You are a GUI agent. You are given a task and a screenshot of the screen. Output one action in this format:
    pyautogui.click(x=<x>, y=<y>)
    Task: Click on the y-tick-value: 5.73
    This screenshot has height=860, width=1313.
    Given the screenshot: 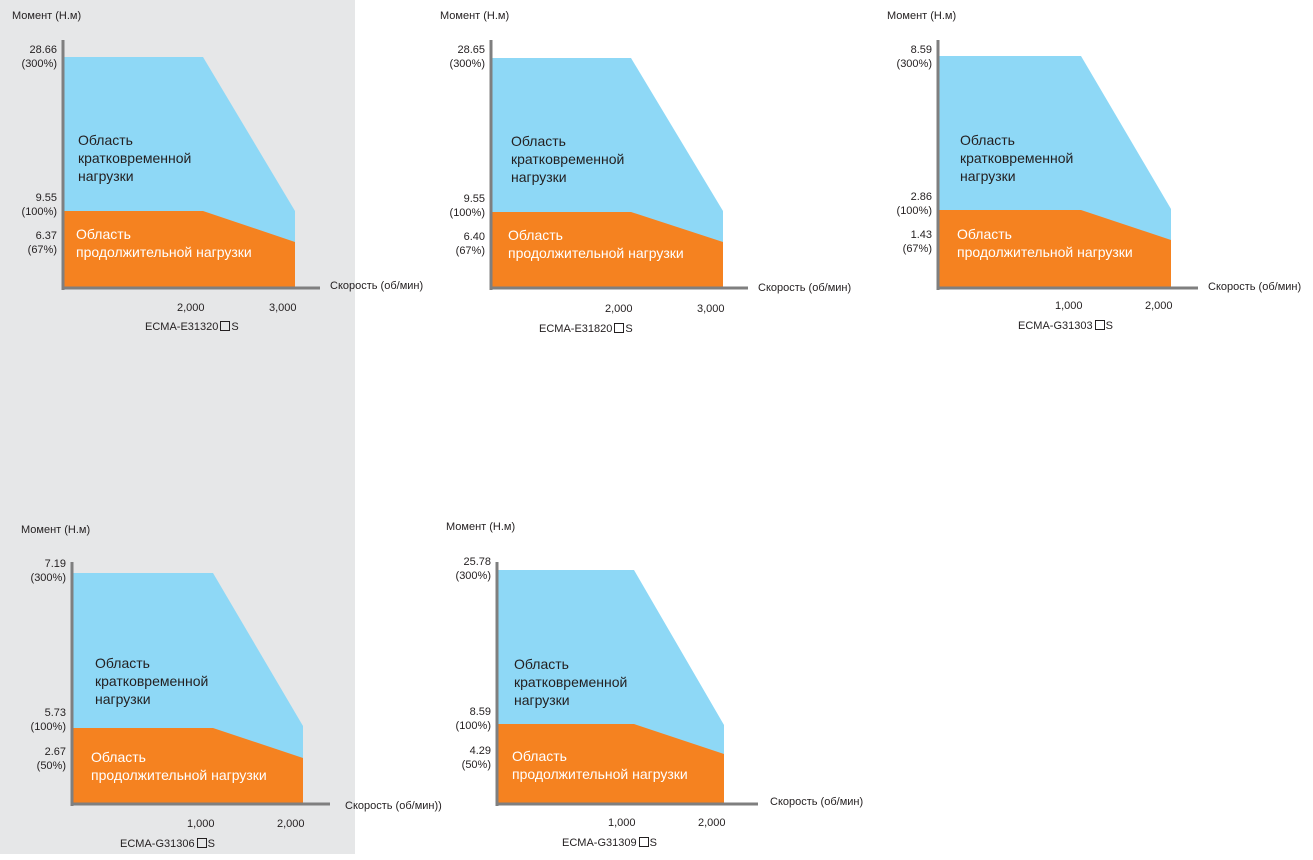 What is the action you would take?
    pyautogui.click(x=55, y=713)
    